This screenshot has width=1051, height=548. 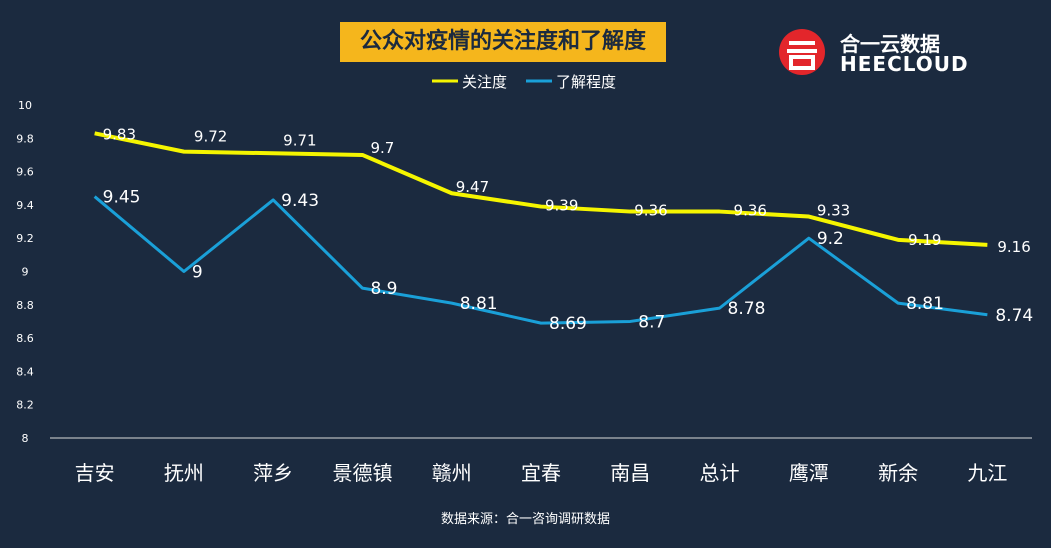 What do you see at coordinates (1013, 247) in the screenshot?
I see `attention-data-label: 9.16` at bounding box center [1013, 247].